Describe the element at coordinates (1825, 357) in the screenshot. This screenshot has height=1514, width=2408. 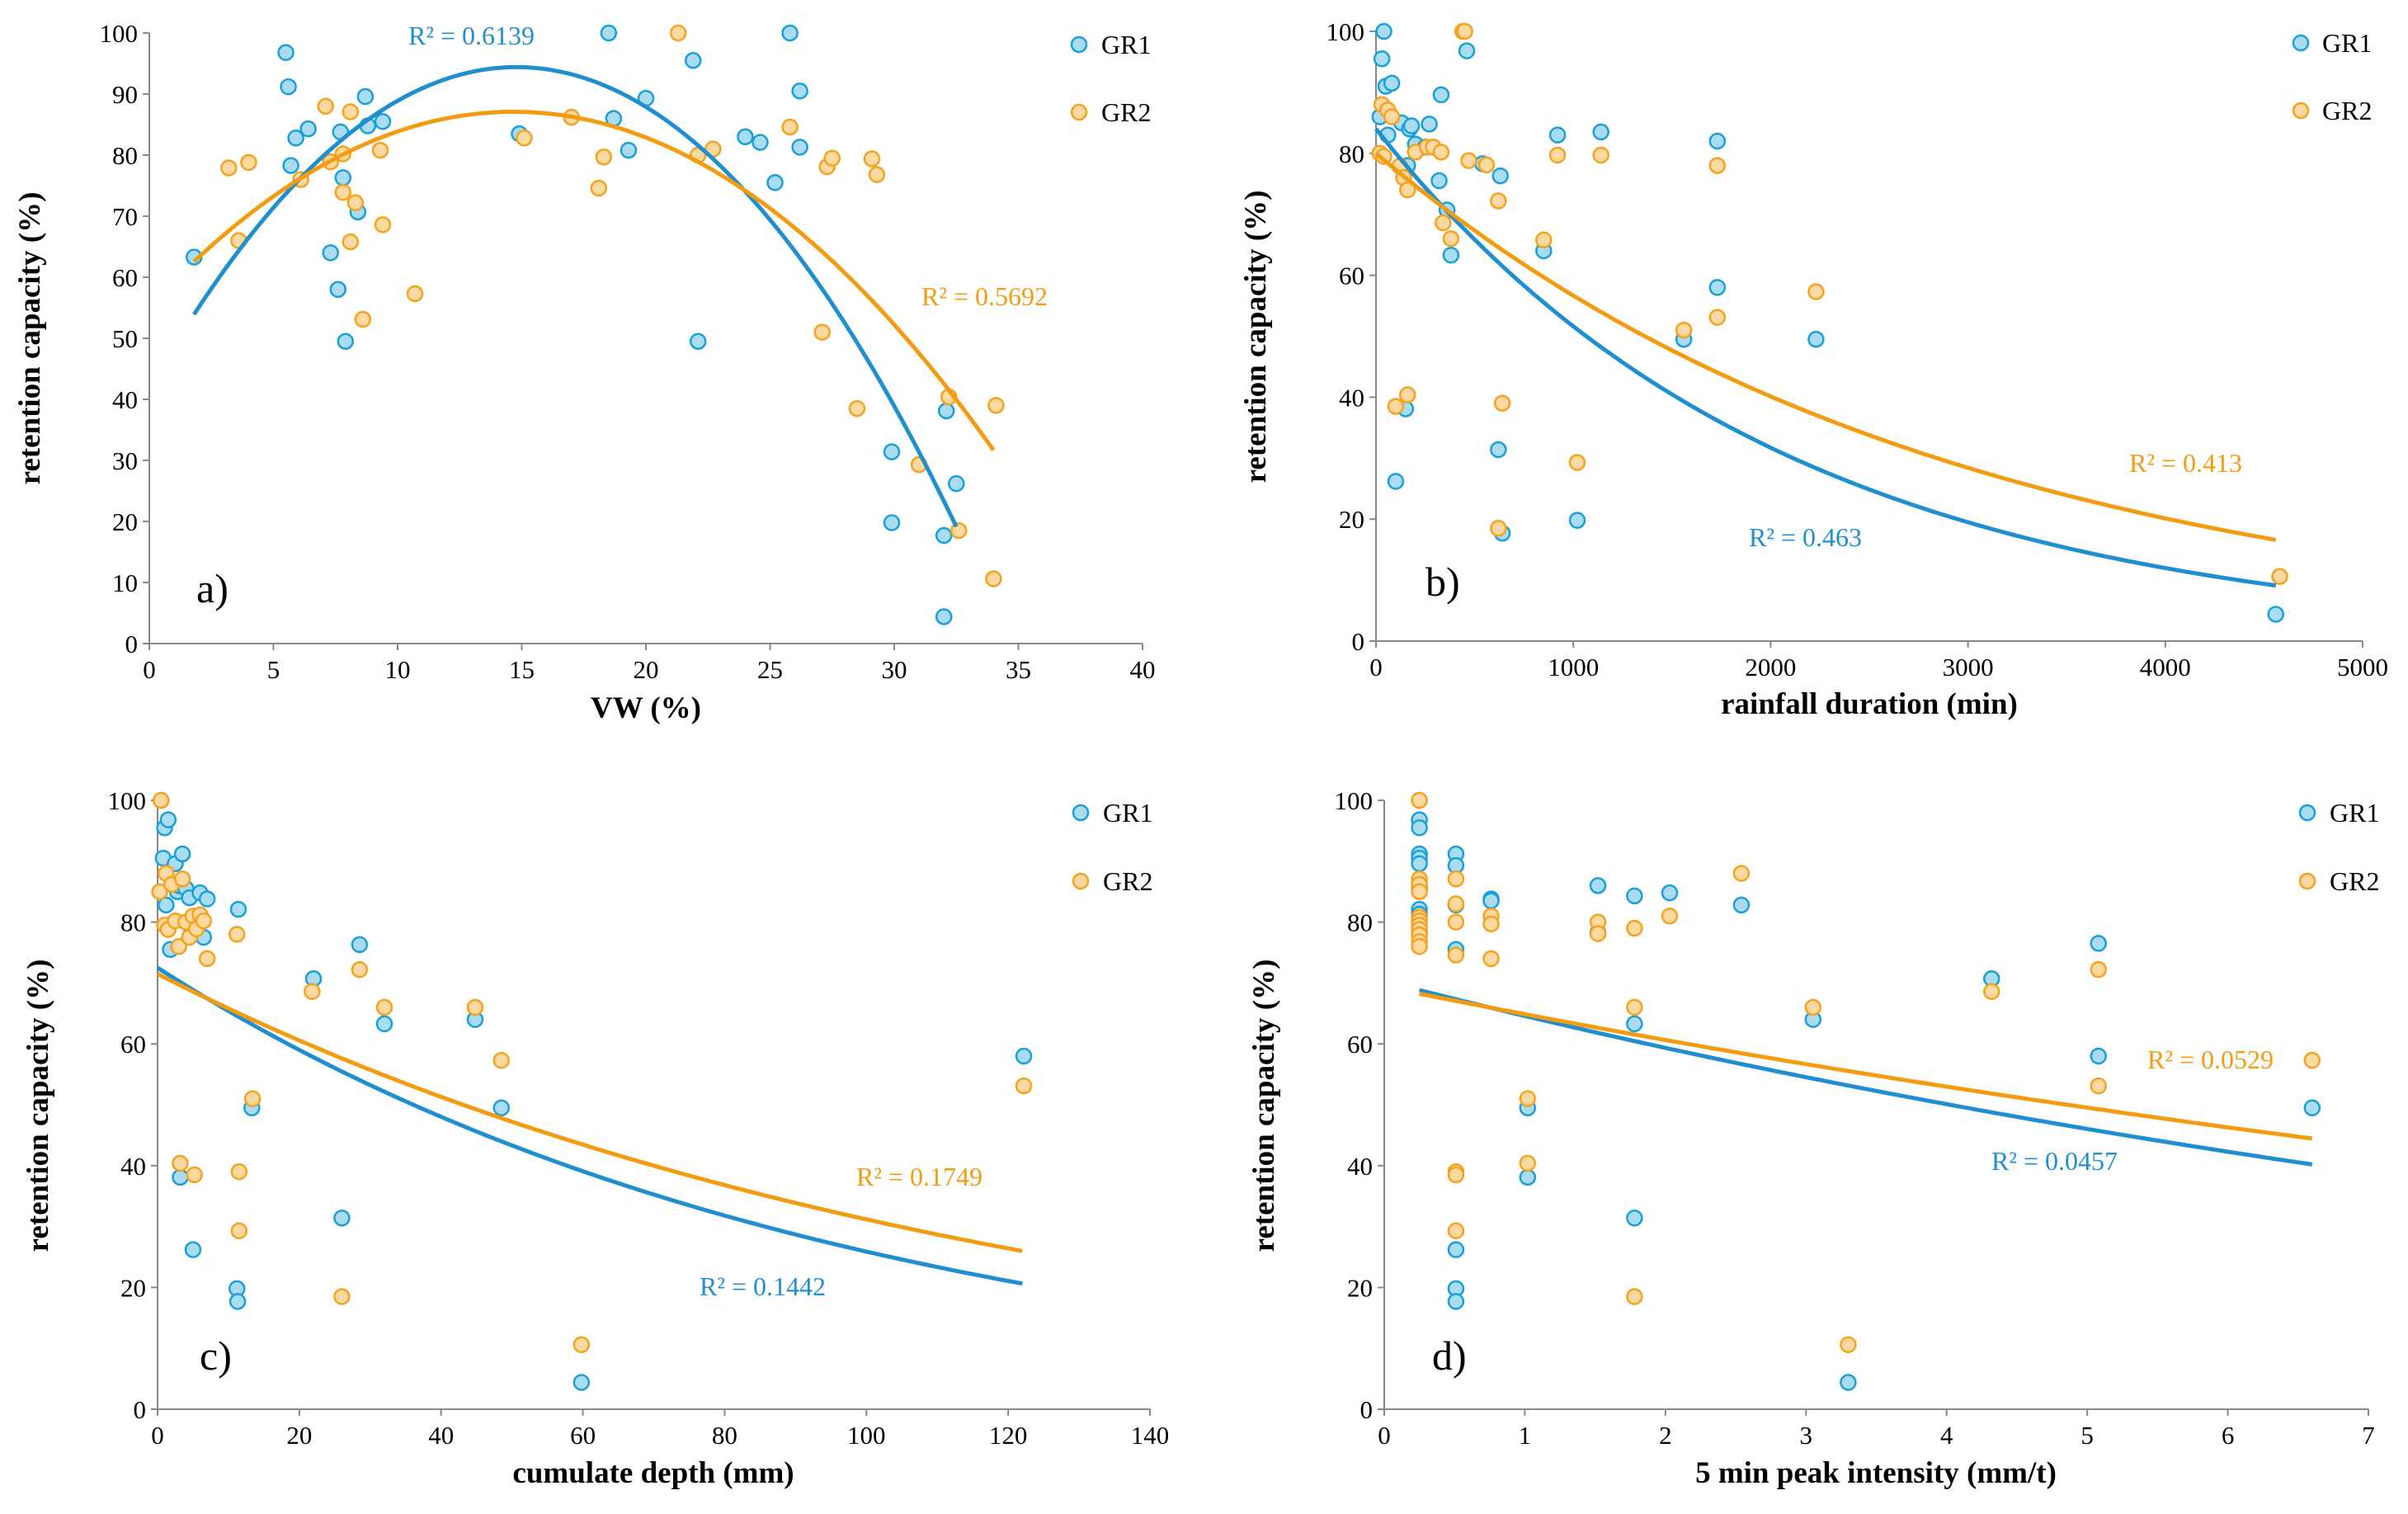
I see `panel-b-trendline-gr1` at that location.